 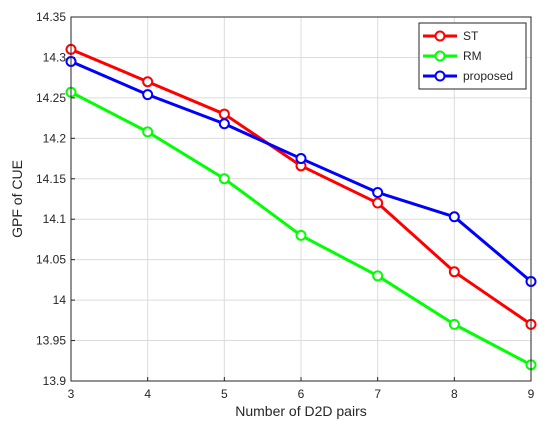 What do you see at coordinates (531, 394) in the screenshot?
I see `x-tick-label: 9` at bounding box center [531, 394].